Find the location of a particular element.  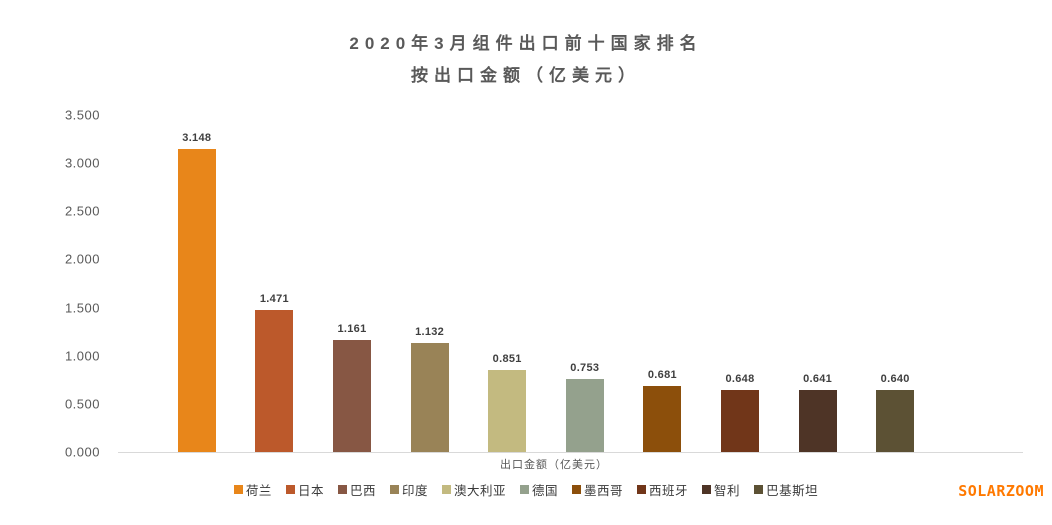

bar-澳大利亚 is located at coordinates (507, 411).